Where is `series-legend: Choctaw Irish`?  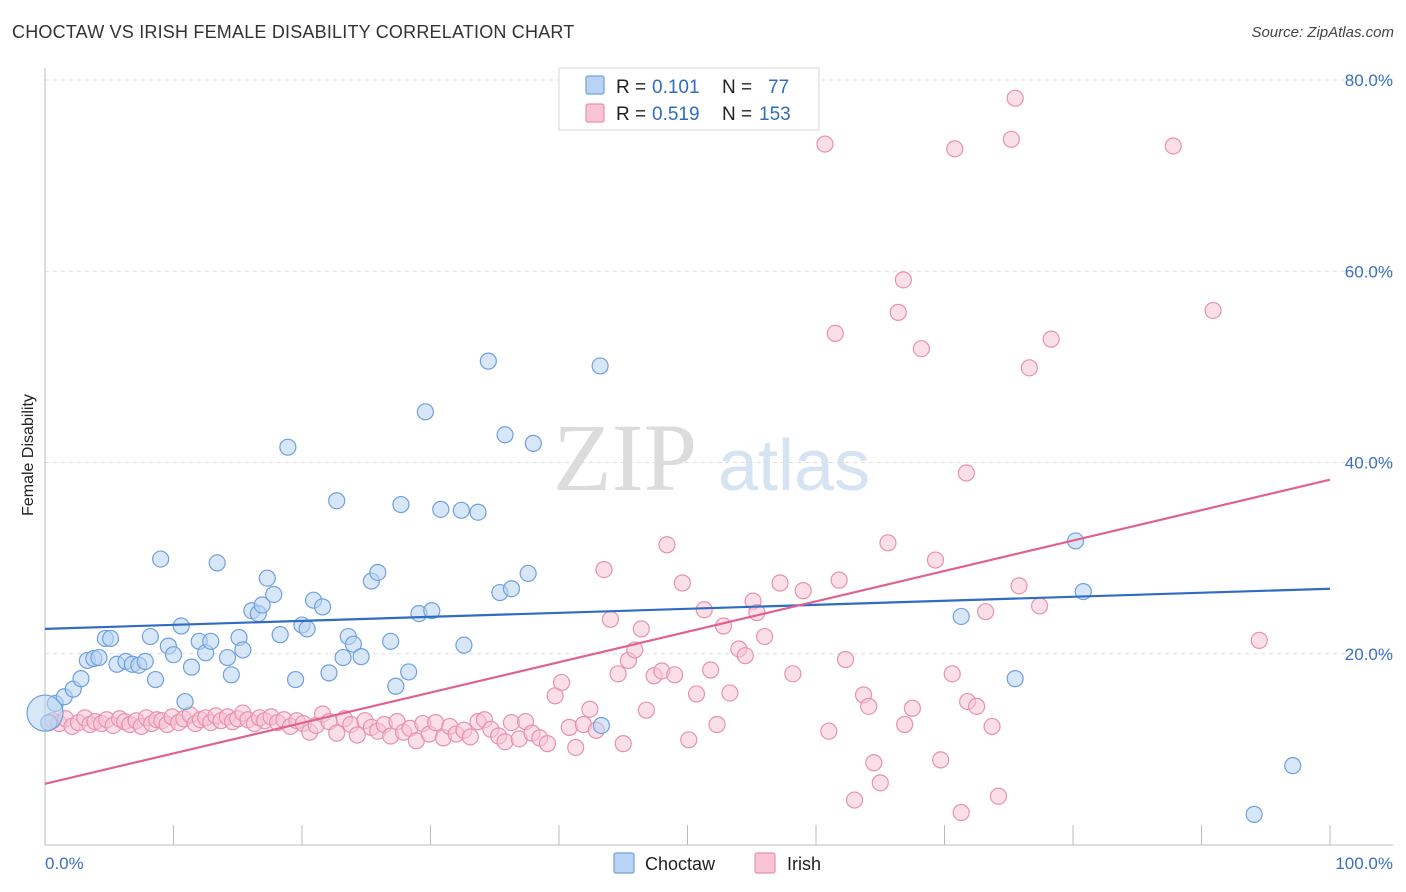
series-legend: Choctaw Irish is located at coordinates (717, 863).